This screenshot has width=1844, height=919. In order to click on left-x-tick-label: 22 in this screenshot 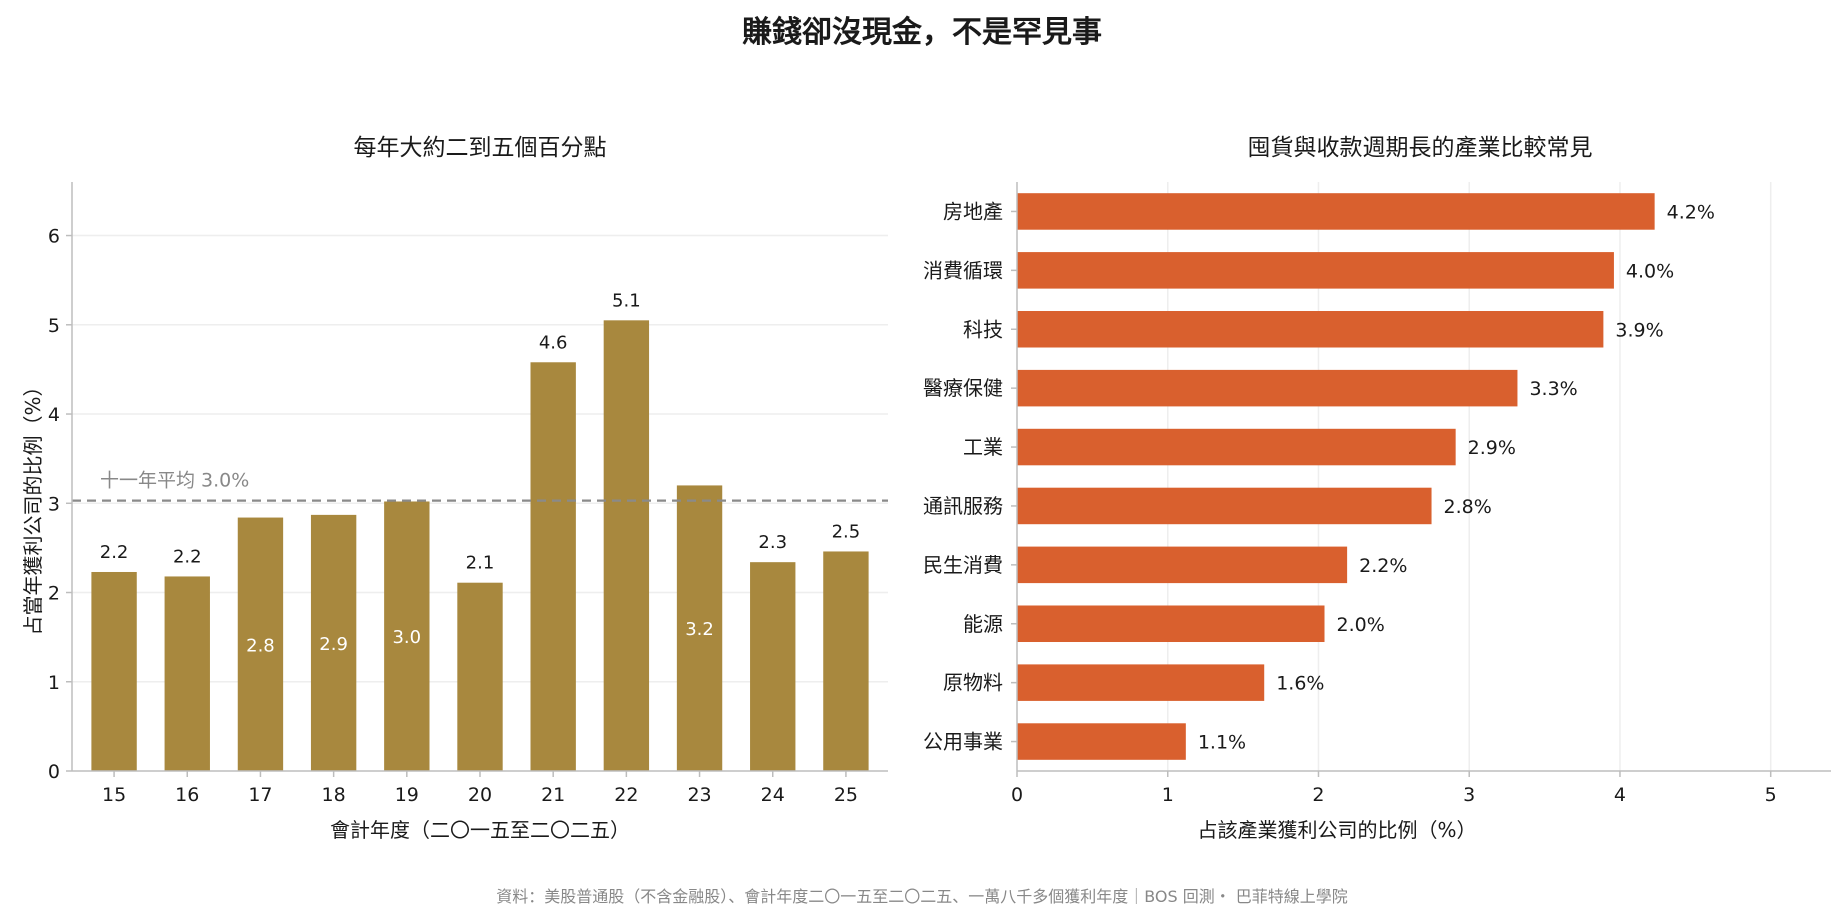, I will do `click(626, 795)`.